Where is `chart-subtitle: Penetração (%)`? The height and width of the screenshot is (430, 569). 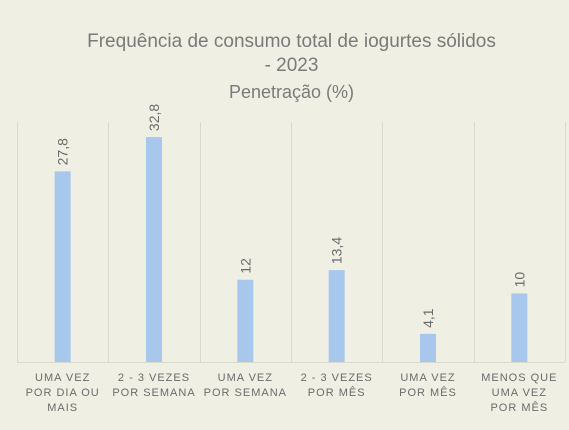 chart-subtitle: Penetração (%) is located at coordinates (291, 92).